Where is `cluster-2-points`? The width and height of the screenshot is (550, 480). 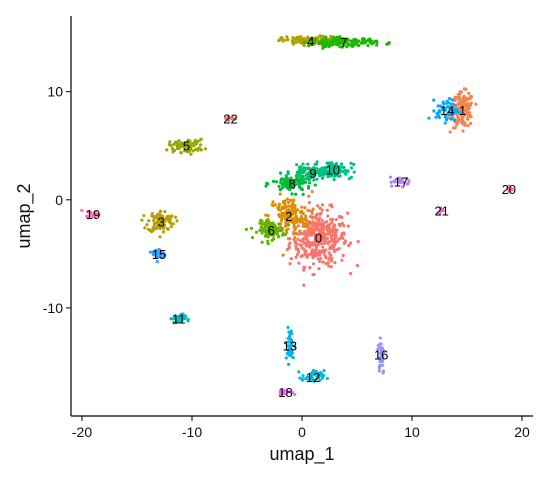 cluster-2-points is located at coordinates (293, 224).